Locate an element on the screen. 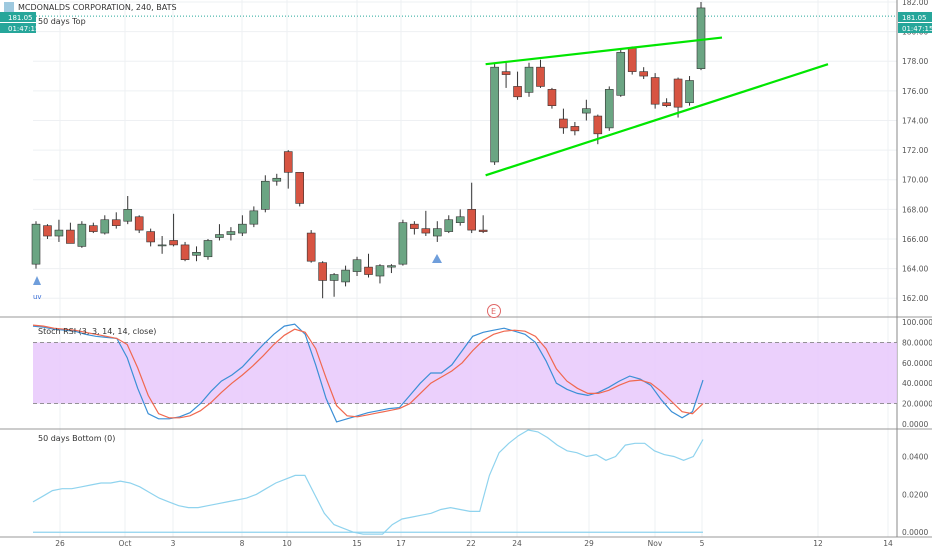  time-tick-label: 22 is located at coordinates (471, 543).